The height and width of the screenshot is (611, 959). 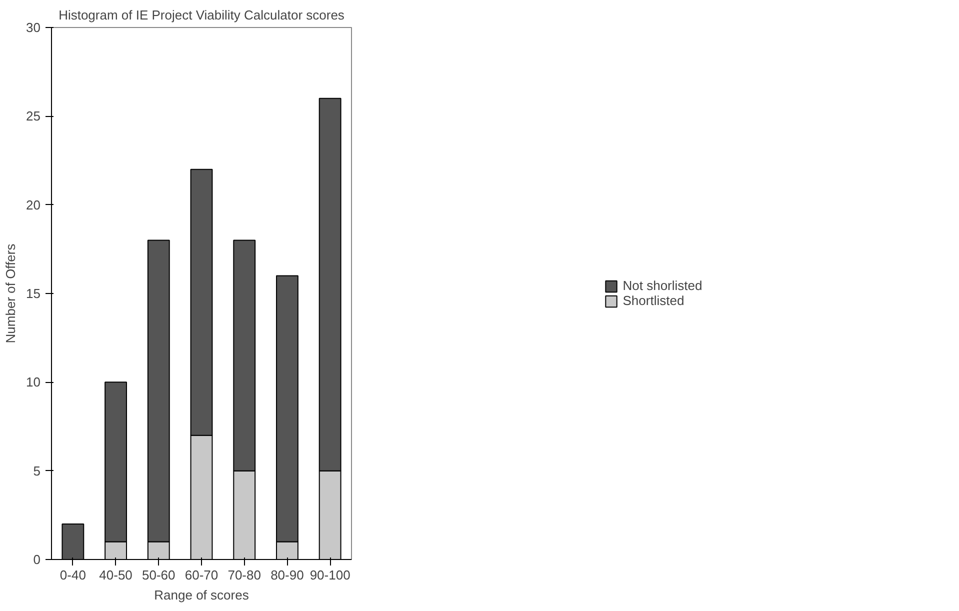 I want to click on x-tick-label: 0-40, so click(x=73, y=575).